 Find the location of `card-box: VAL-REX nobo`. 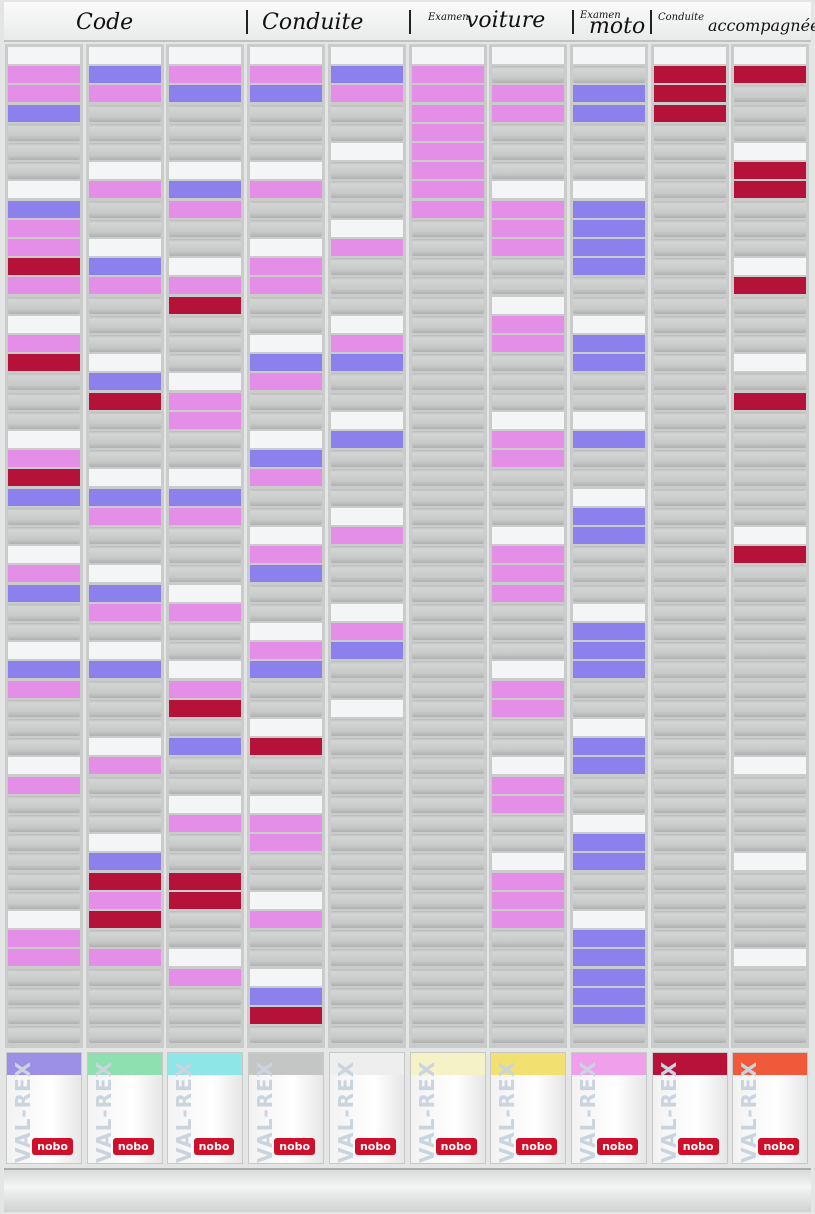

card-box: VAL-REX nobo is located at coordinates (286, 1108).